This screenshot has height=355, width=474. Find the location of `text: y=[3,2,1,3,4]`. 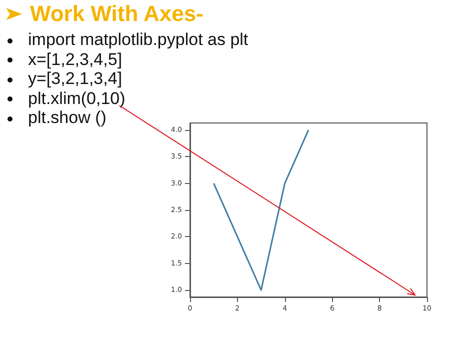

text: y=[3,2,1,3,4] is located at coordinates (75, 78).